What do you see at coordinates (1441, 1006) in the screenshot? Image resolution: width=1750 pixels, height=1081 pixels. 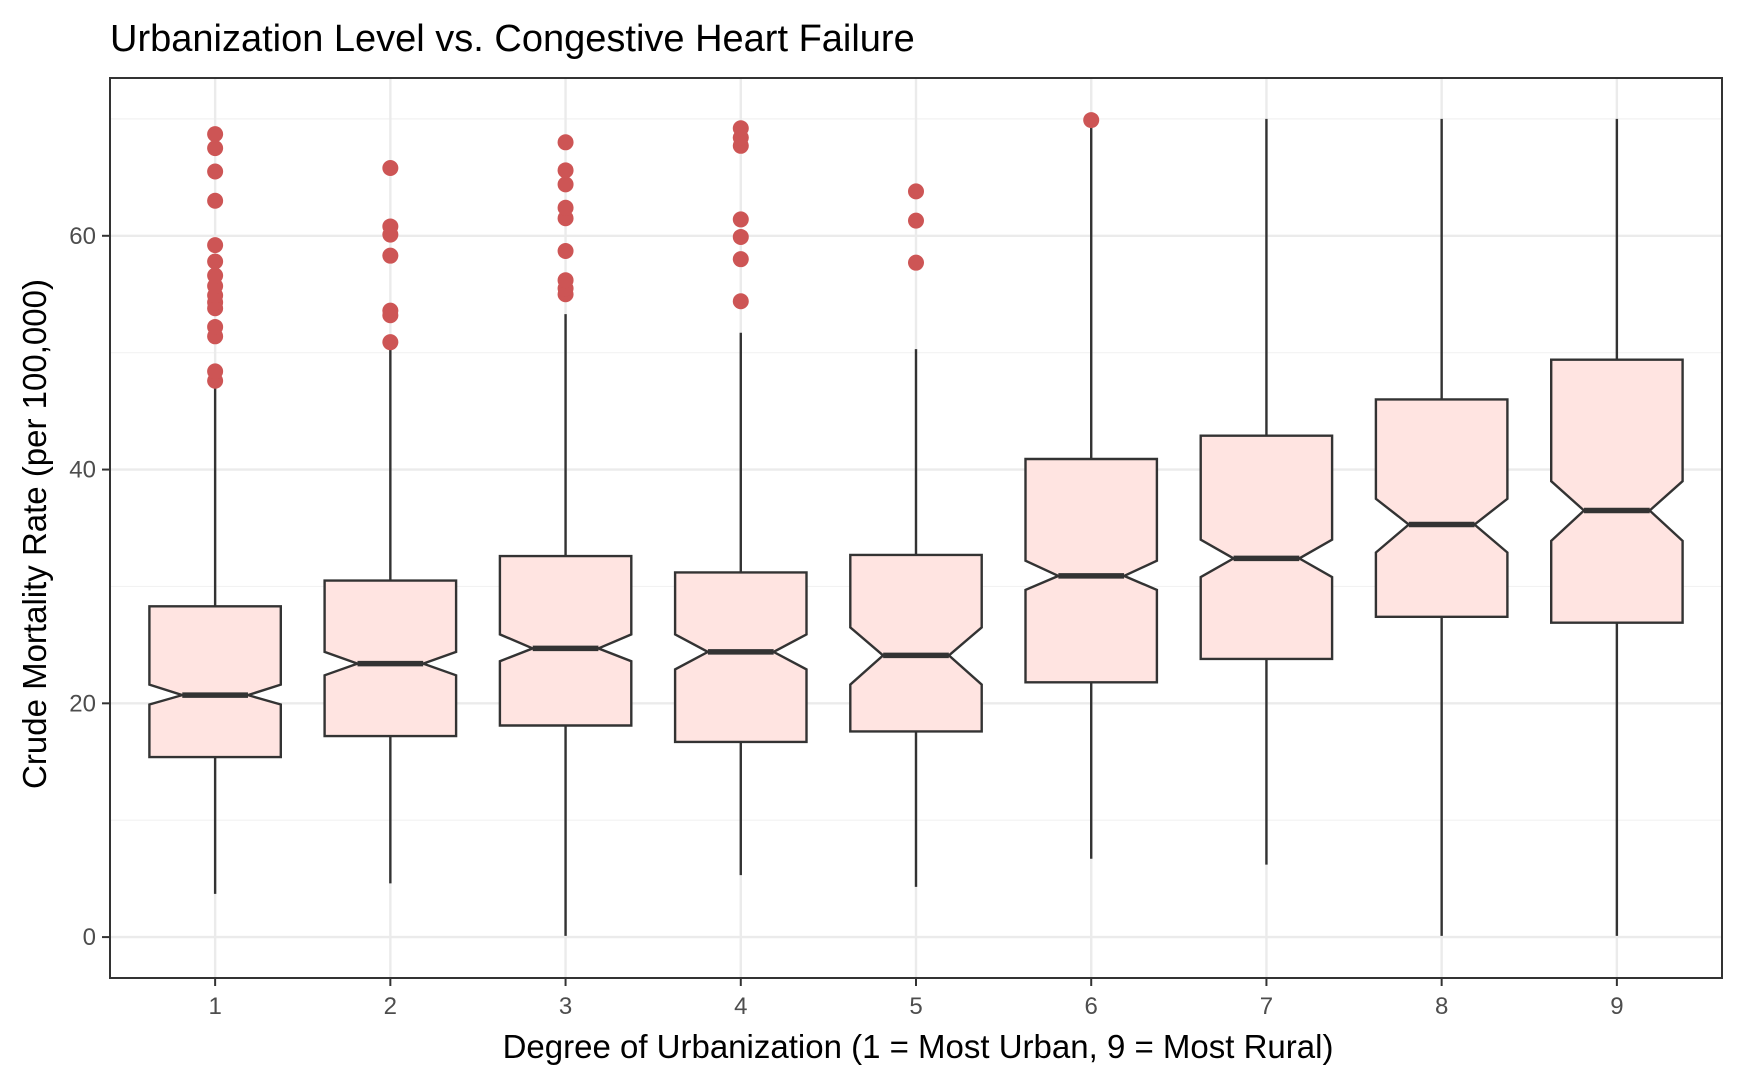 I see `x-tick-label: 8` at bounding box center [1441, 1006].